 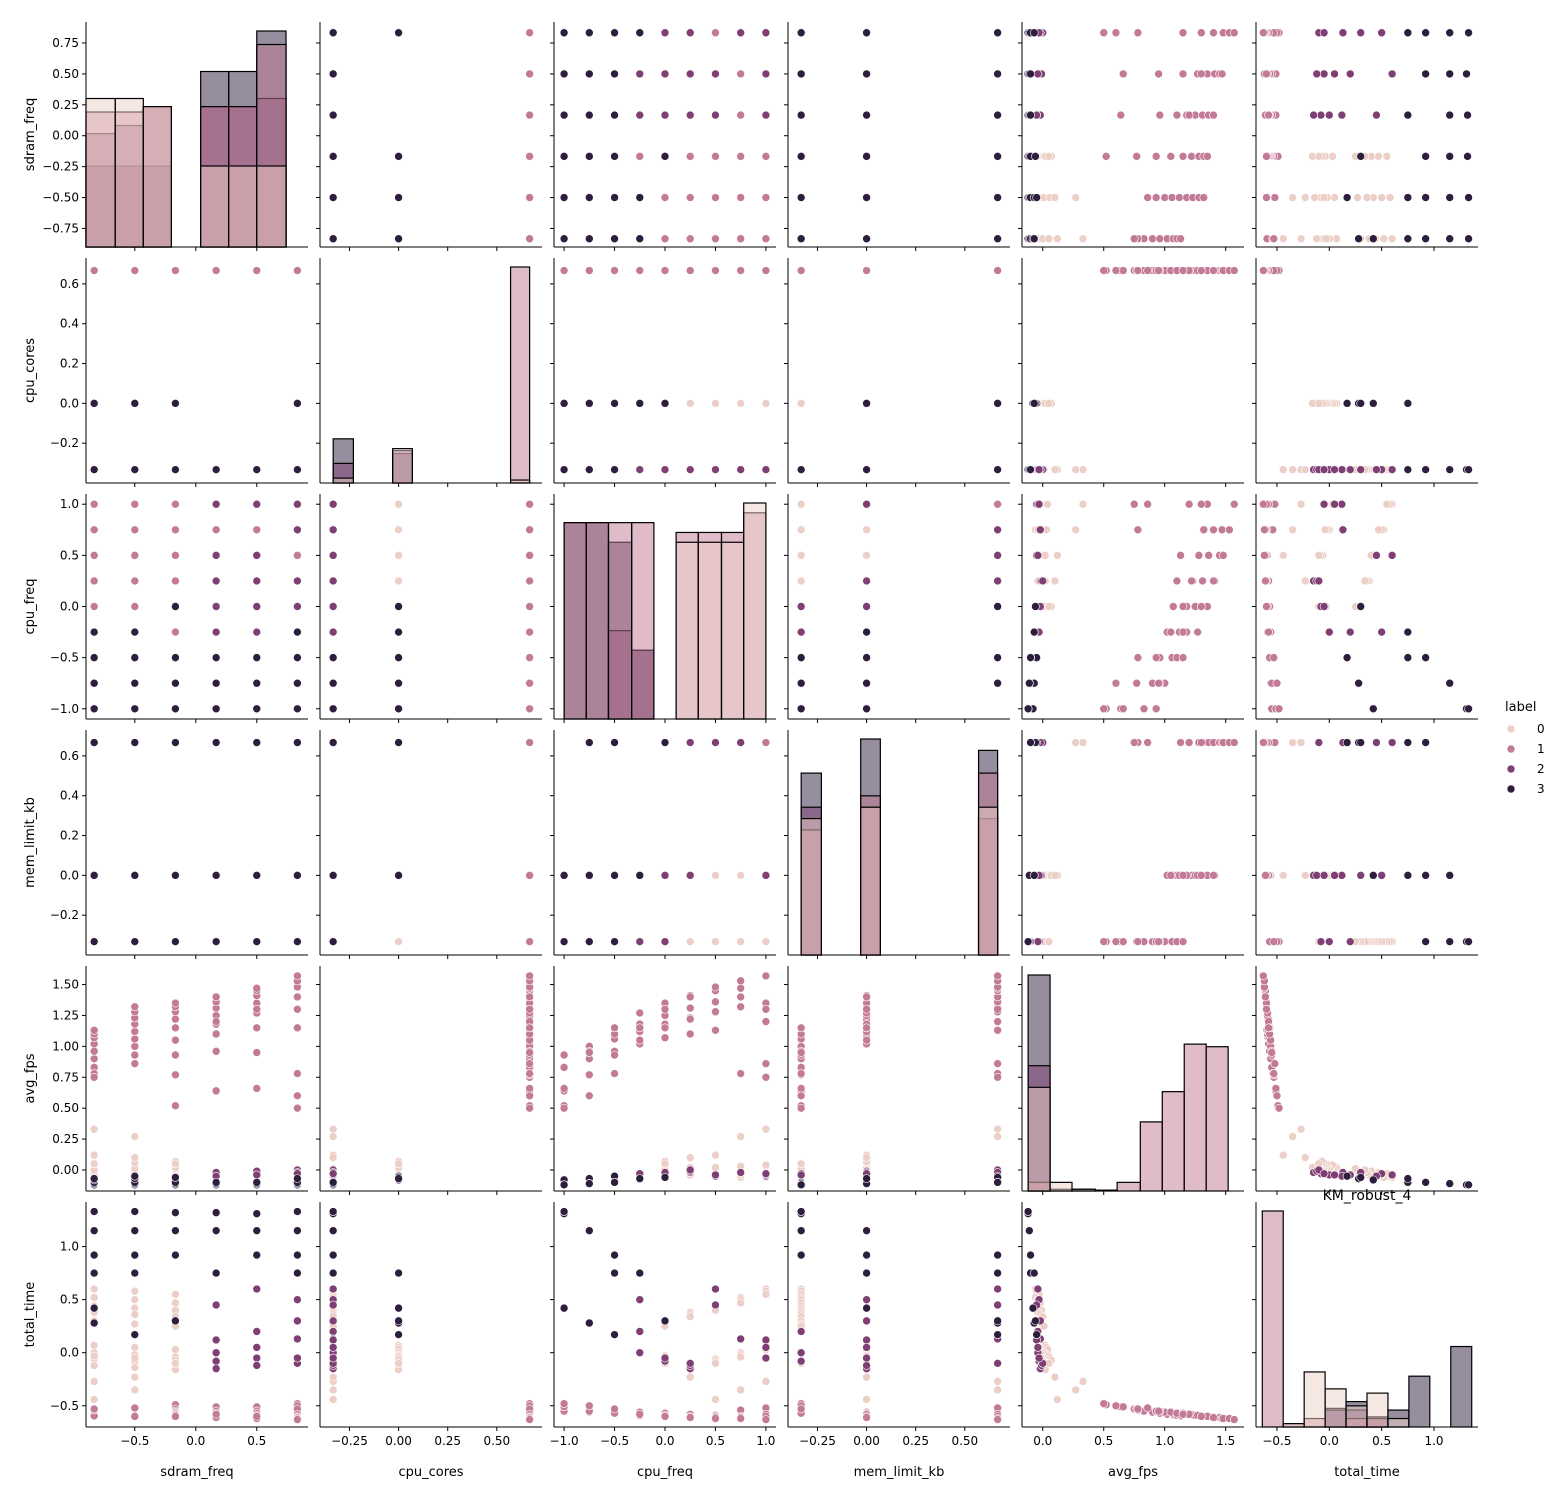 I want to click on hist-bar-cpu_cores-bin9-hue1, so click(x=520, y=375).